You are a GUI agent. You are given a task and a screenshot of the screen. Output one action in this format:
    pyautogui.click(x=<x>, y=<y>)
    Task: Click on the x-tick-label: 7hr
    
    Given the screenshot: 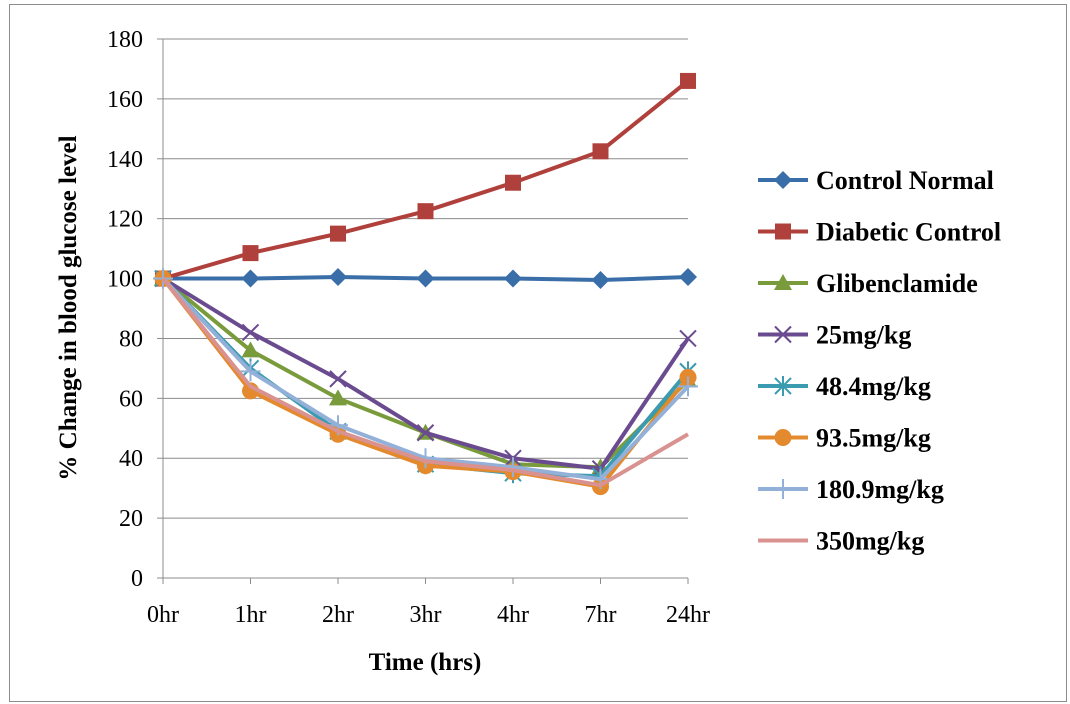 What is the action you would take?
    pyautogui.click(x=601, y=615)
    